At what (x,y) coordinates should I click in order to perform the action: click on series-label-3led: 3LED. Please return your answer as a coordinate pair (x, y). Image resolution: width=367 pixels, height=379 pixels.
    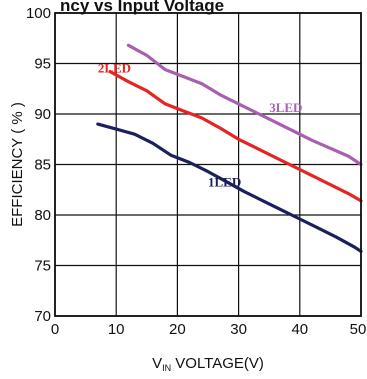
    Looking at the image, I should click on (285, 107).